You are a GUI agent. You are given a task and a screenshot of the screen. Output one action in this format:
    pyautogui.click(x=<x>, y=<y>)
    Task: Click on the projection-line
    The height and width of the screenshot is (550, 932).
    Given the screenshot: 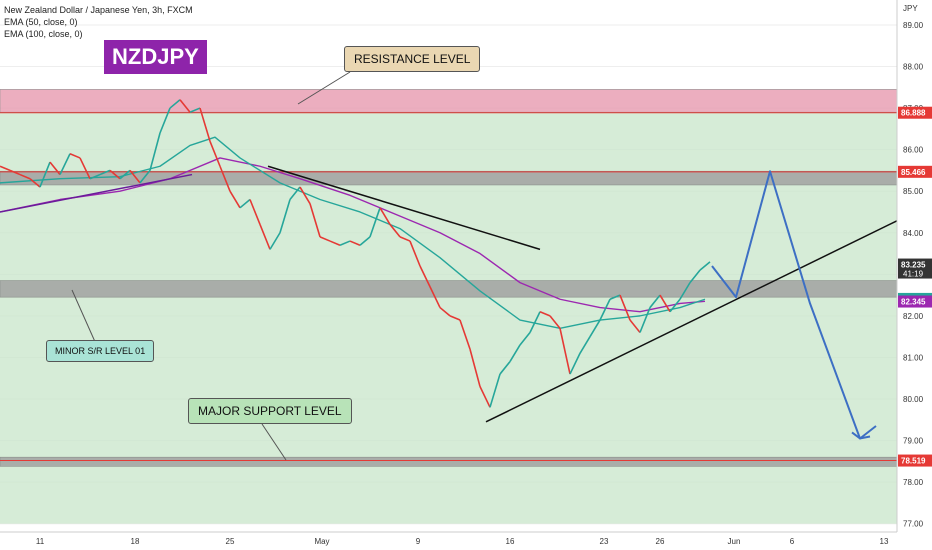 What is the action you would take?
    pyautogui.click(x=794, y=305)
    